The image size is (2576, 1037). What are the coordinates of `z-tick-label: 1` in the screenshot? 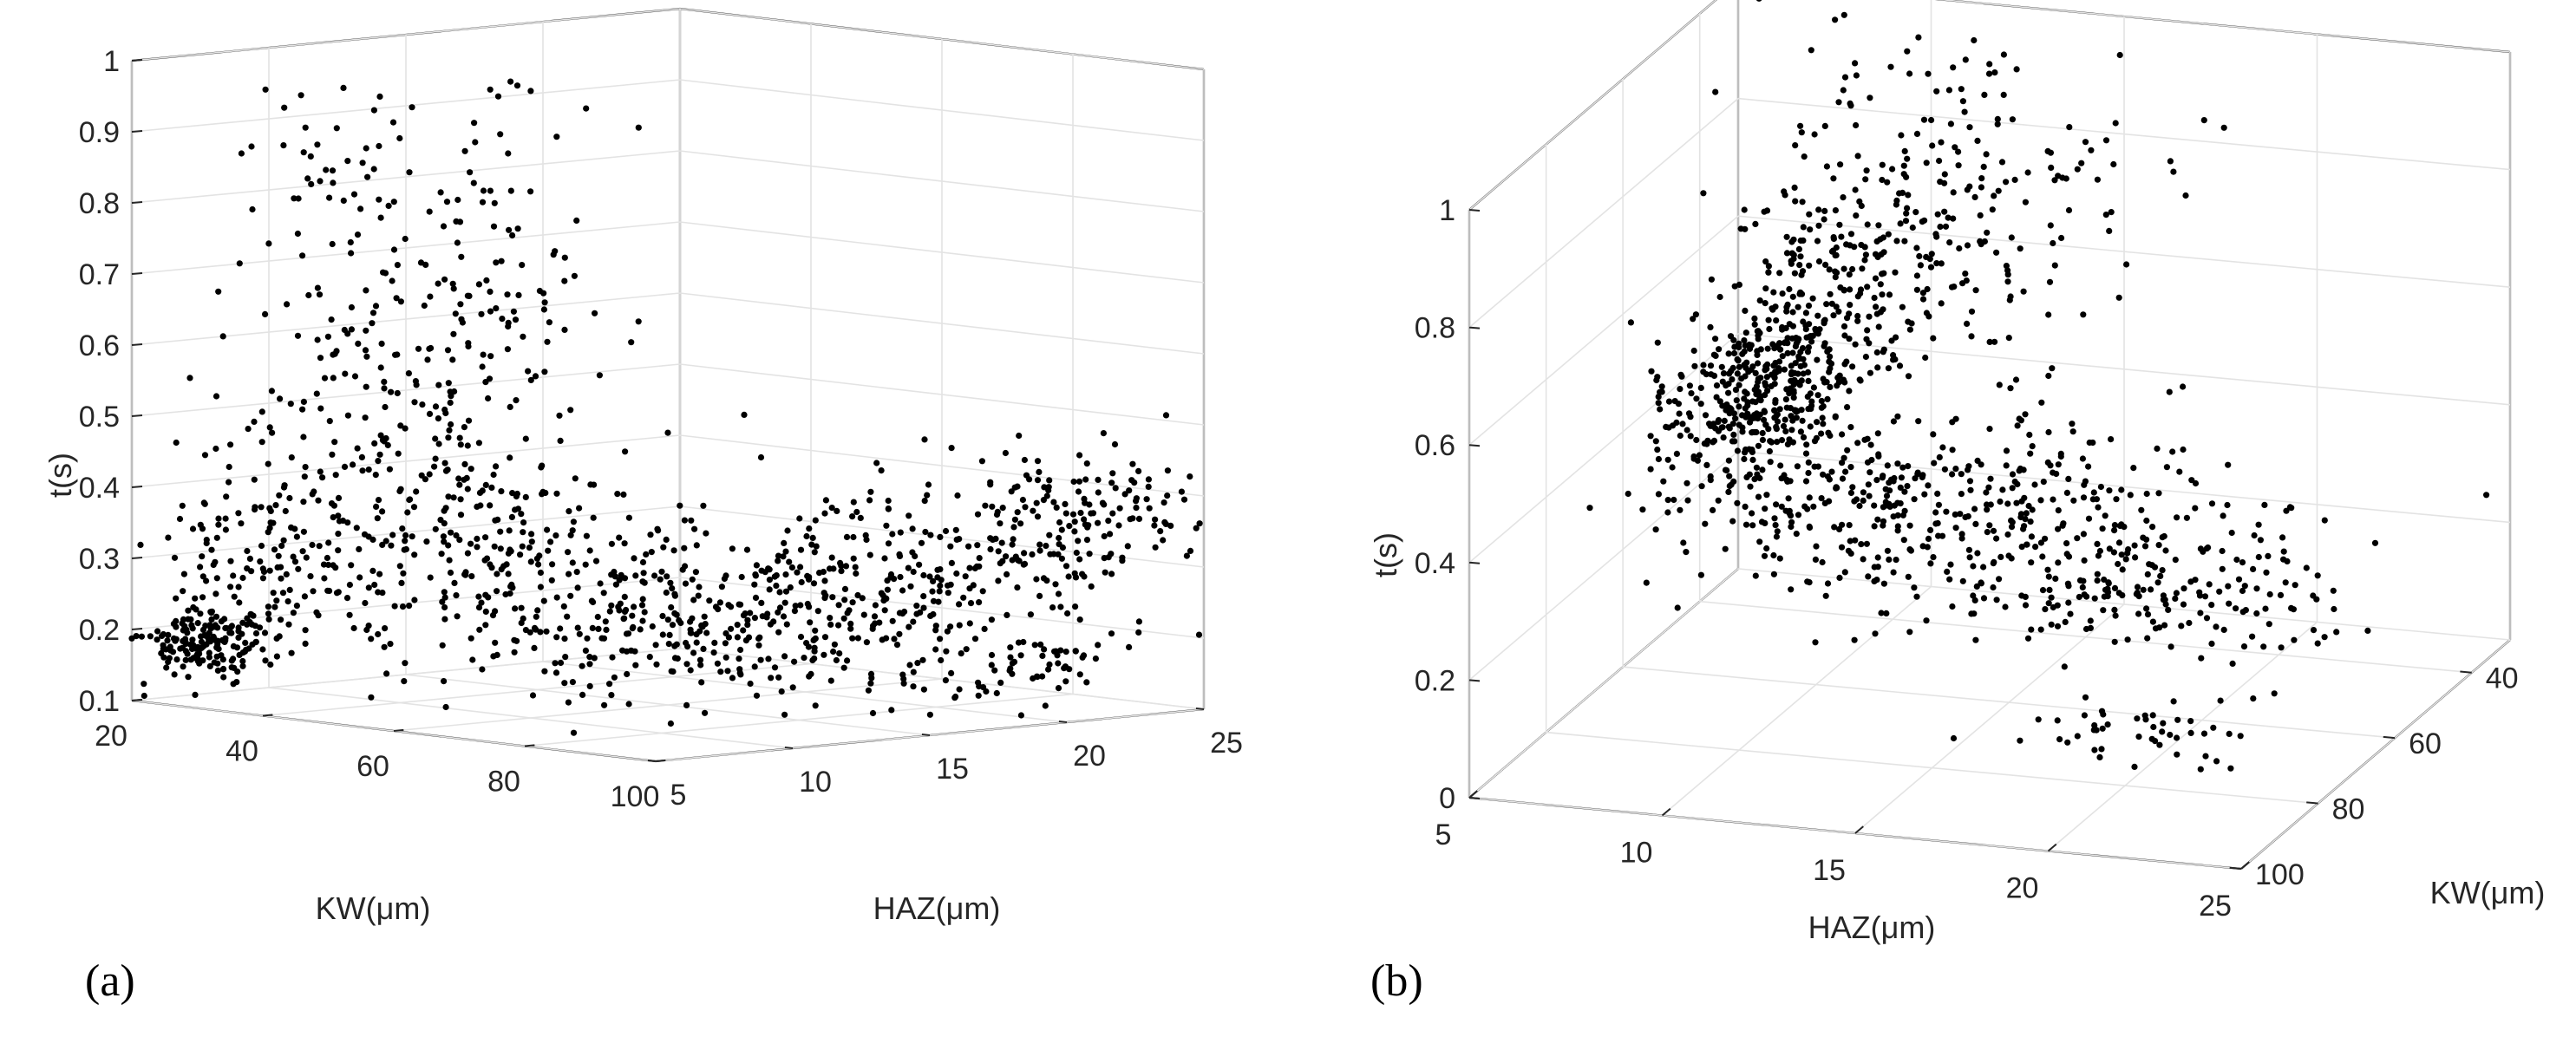 It's located at (111, 61).